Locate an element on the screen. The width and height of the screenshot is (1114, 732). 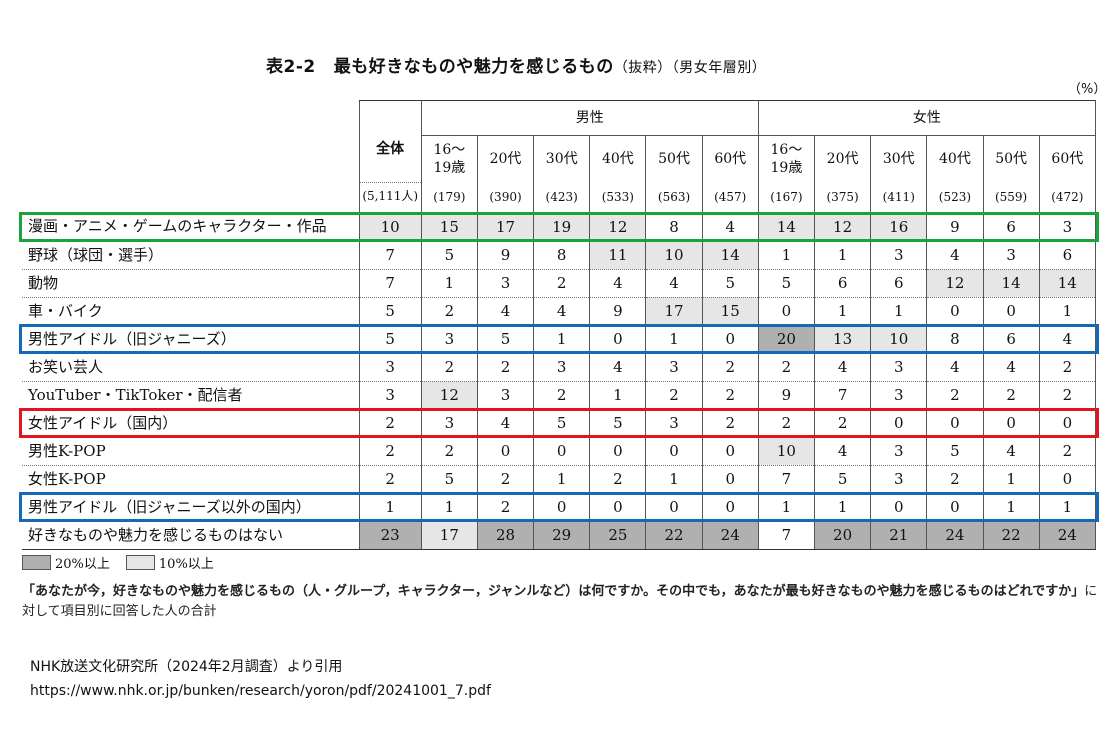
legend: 20%以上 10%以上 is located at coordinates (126, 562).